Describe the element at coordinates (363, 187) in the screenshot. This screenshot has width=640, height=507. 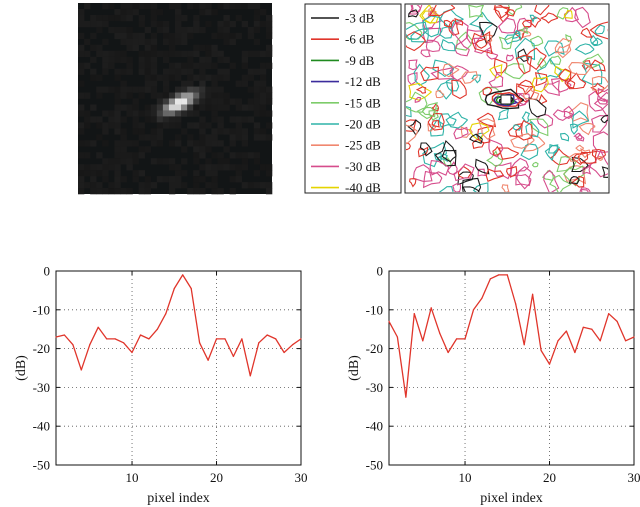
I see `legend-label: -40 dB` at that location.